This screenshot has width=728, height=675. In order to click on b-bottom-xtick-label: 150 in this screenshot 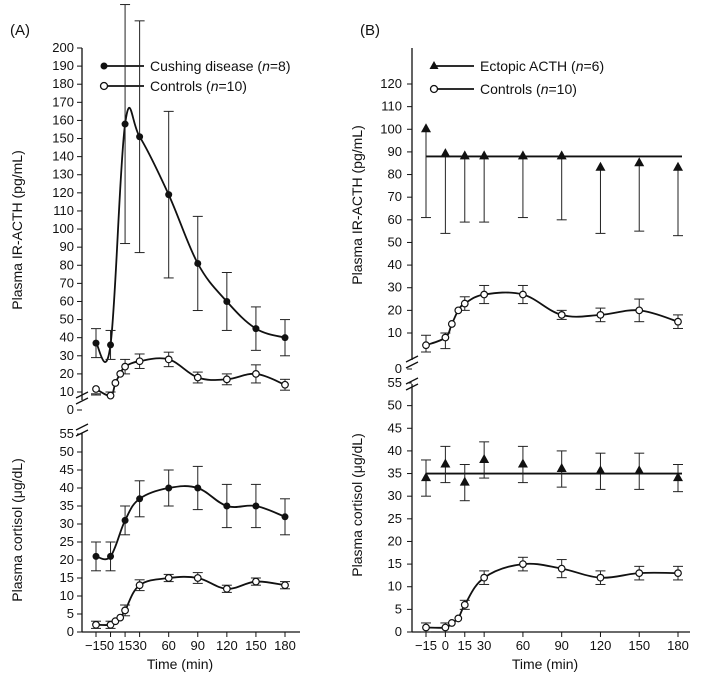, I will do `click(639, 645)`.